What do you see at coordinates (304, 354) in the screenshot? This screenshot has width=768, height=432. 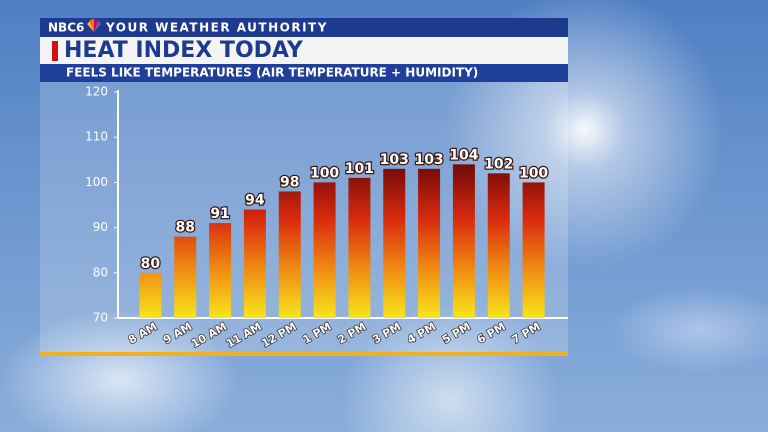 I see `panel-footer` at bounding box center [304, 354].